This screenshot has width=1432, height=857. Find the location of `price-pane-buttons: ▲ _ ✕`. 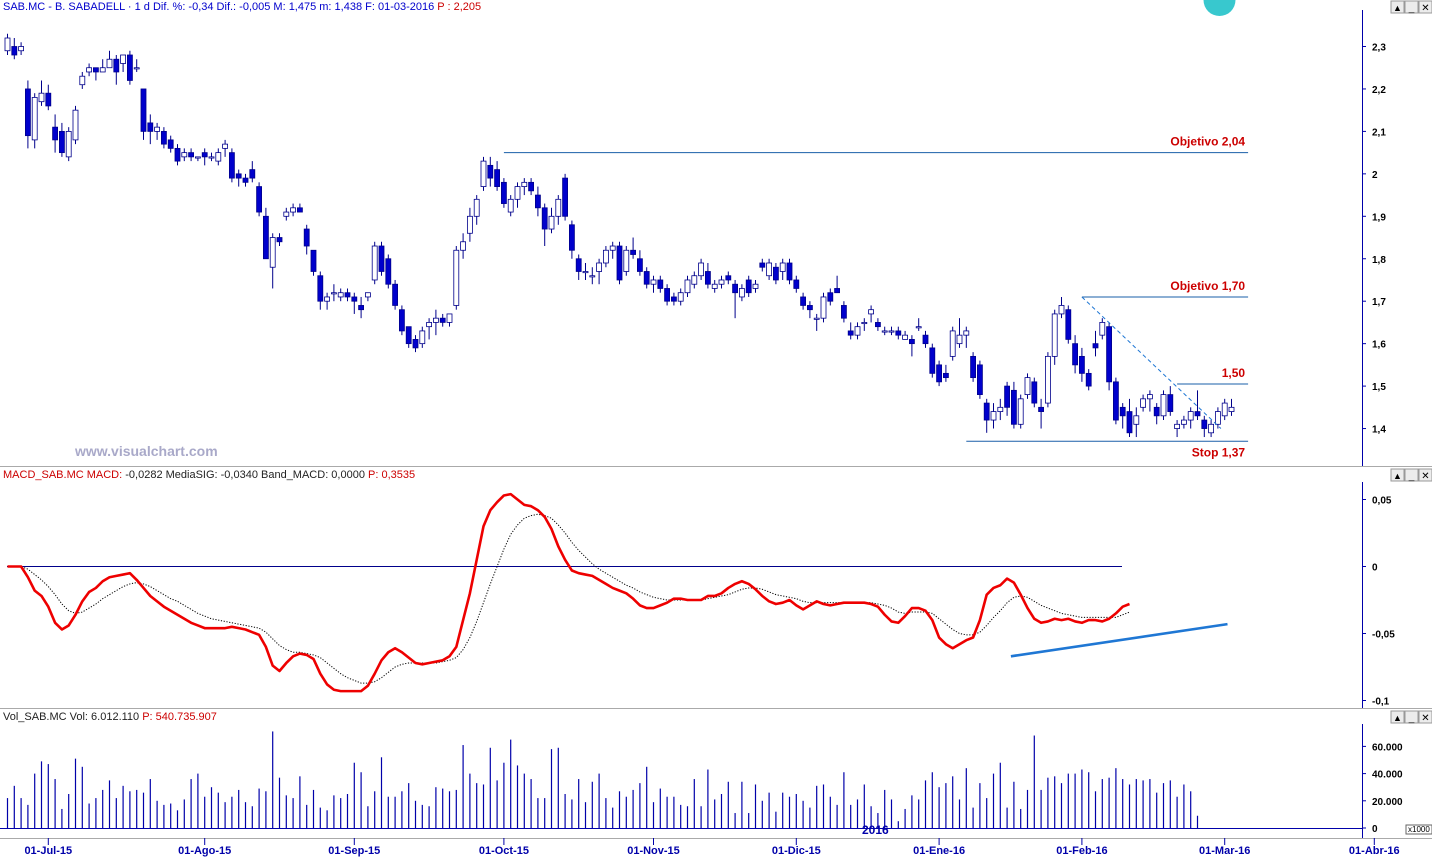

price-pane-buttons: ▲ _ ✕ is located at coordinates (1411, 7).